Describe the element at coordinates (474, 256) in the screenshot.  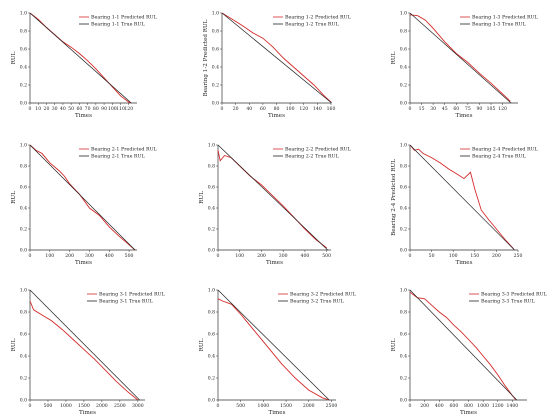
I see `x-tick-label: 150` at that location.